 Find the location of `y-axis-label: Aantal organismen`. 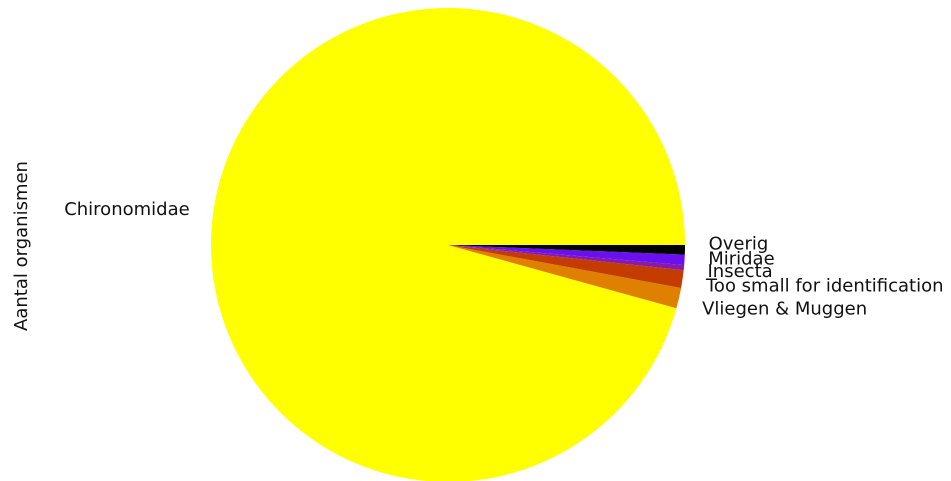

y-axis-label: Aantal organismen is located at coordinates (21, 246).